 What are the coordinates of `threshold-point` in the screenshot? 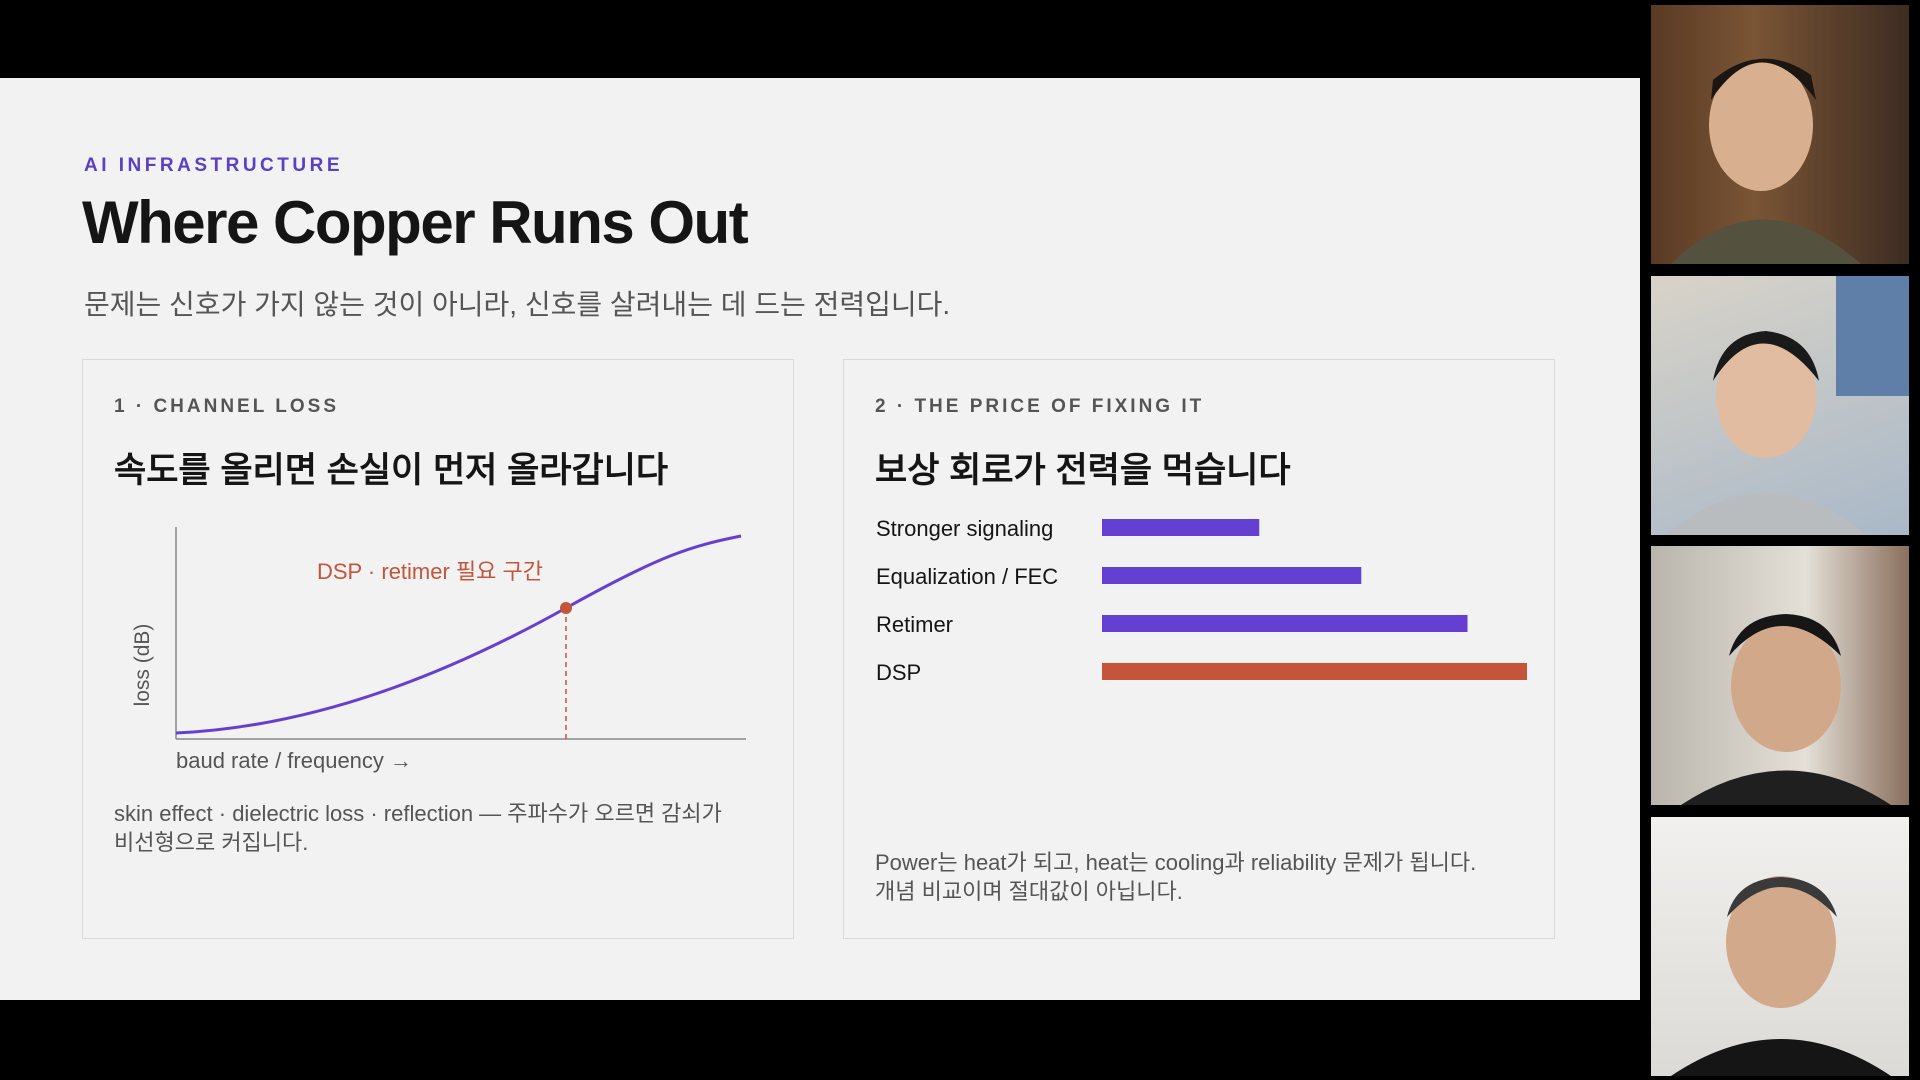 It's located at (566, 608).